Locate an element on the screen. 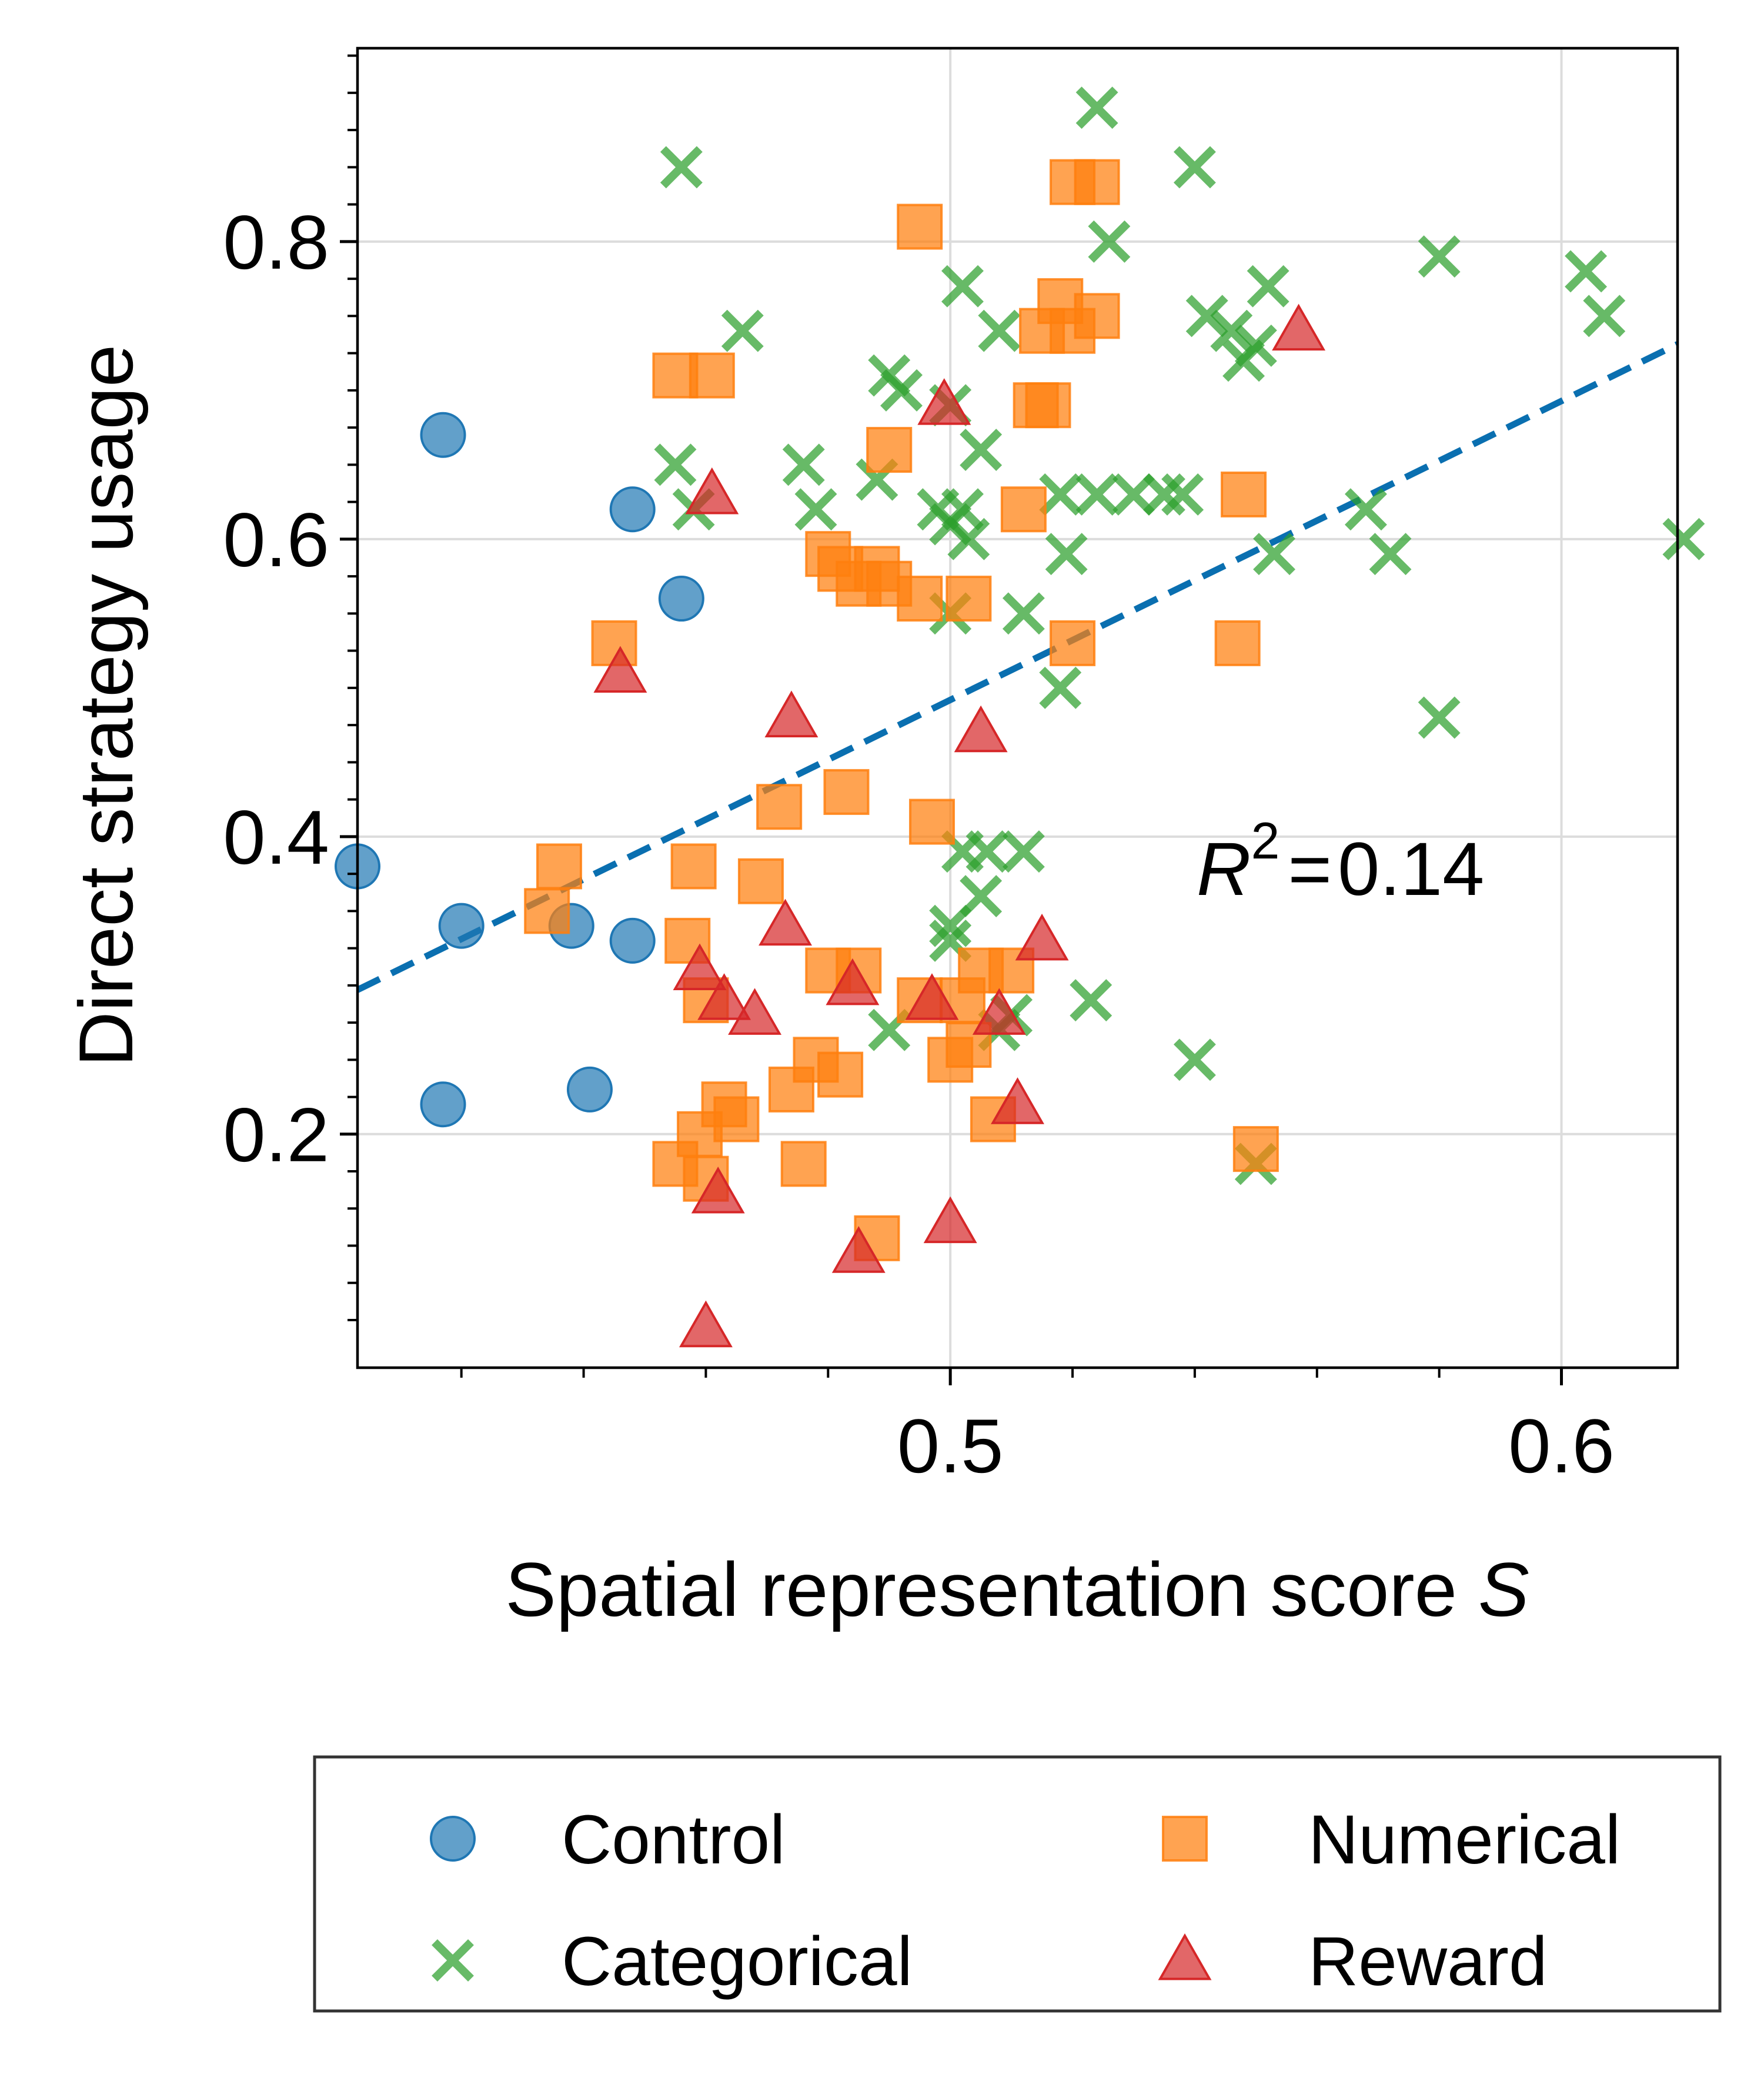  y-axis-label: Direct strategy usage is located at coordinates (106, 706).